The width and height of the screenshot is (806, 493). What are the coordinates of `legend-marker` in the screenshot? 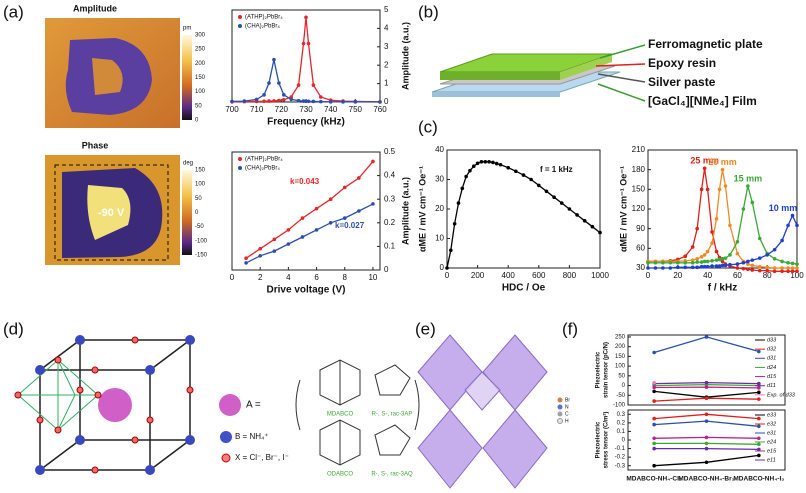 It's located at (240, 159).